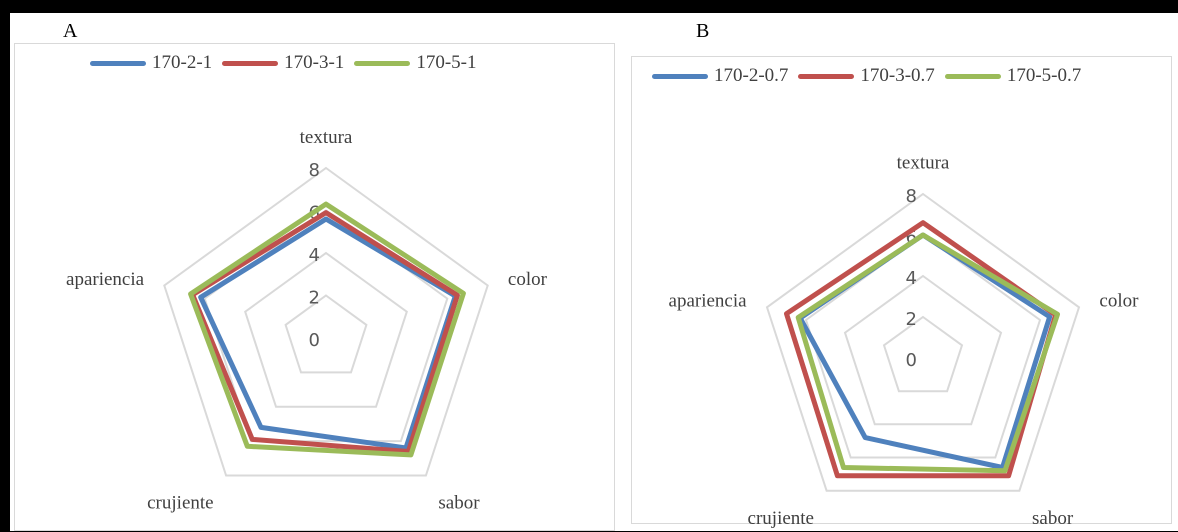  What do you see at coordinates (182, 62) in the screenshot?
I see `legend-label: 170-2-1` at bounding box center [182, 62].